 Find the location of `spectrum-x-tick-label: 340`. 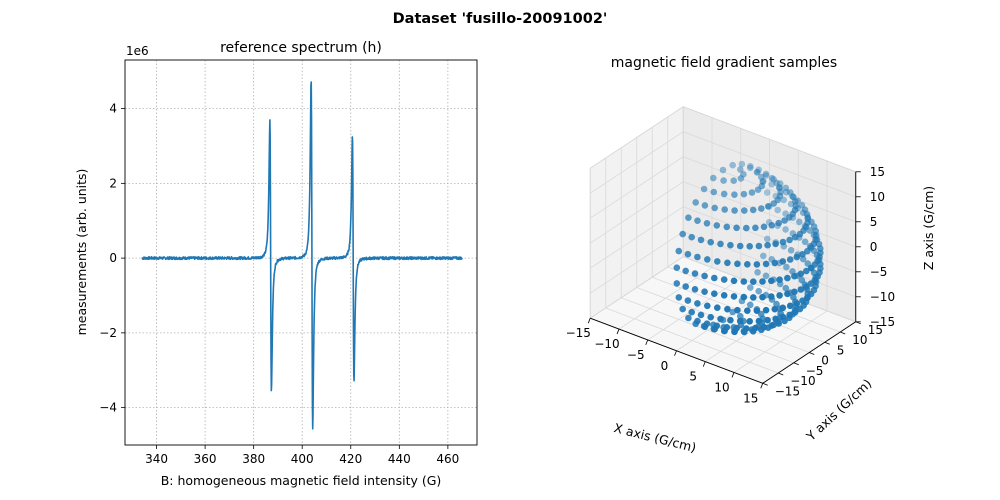

spectrum-x-tick-label: 340 is located at coordinates (156, 459).